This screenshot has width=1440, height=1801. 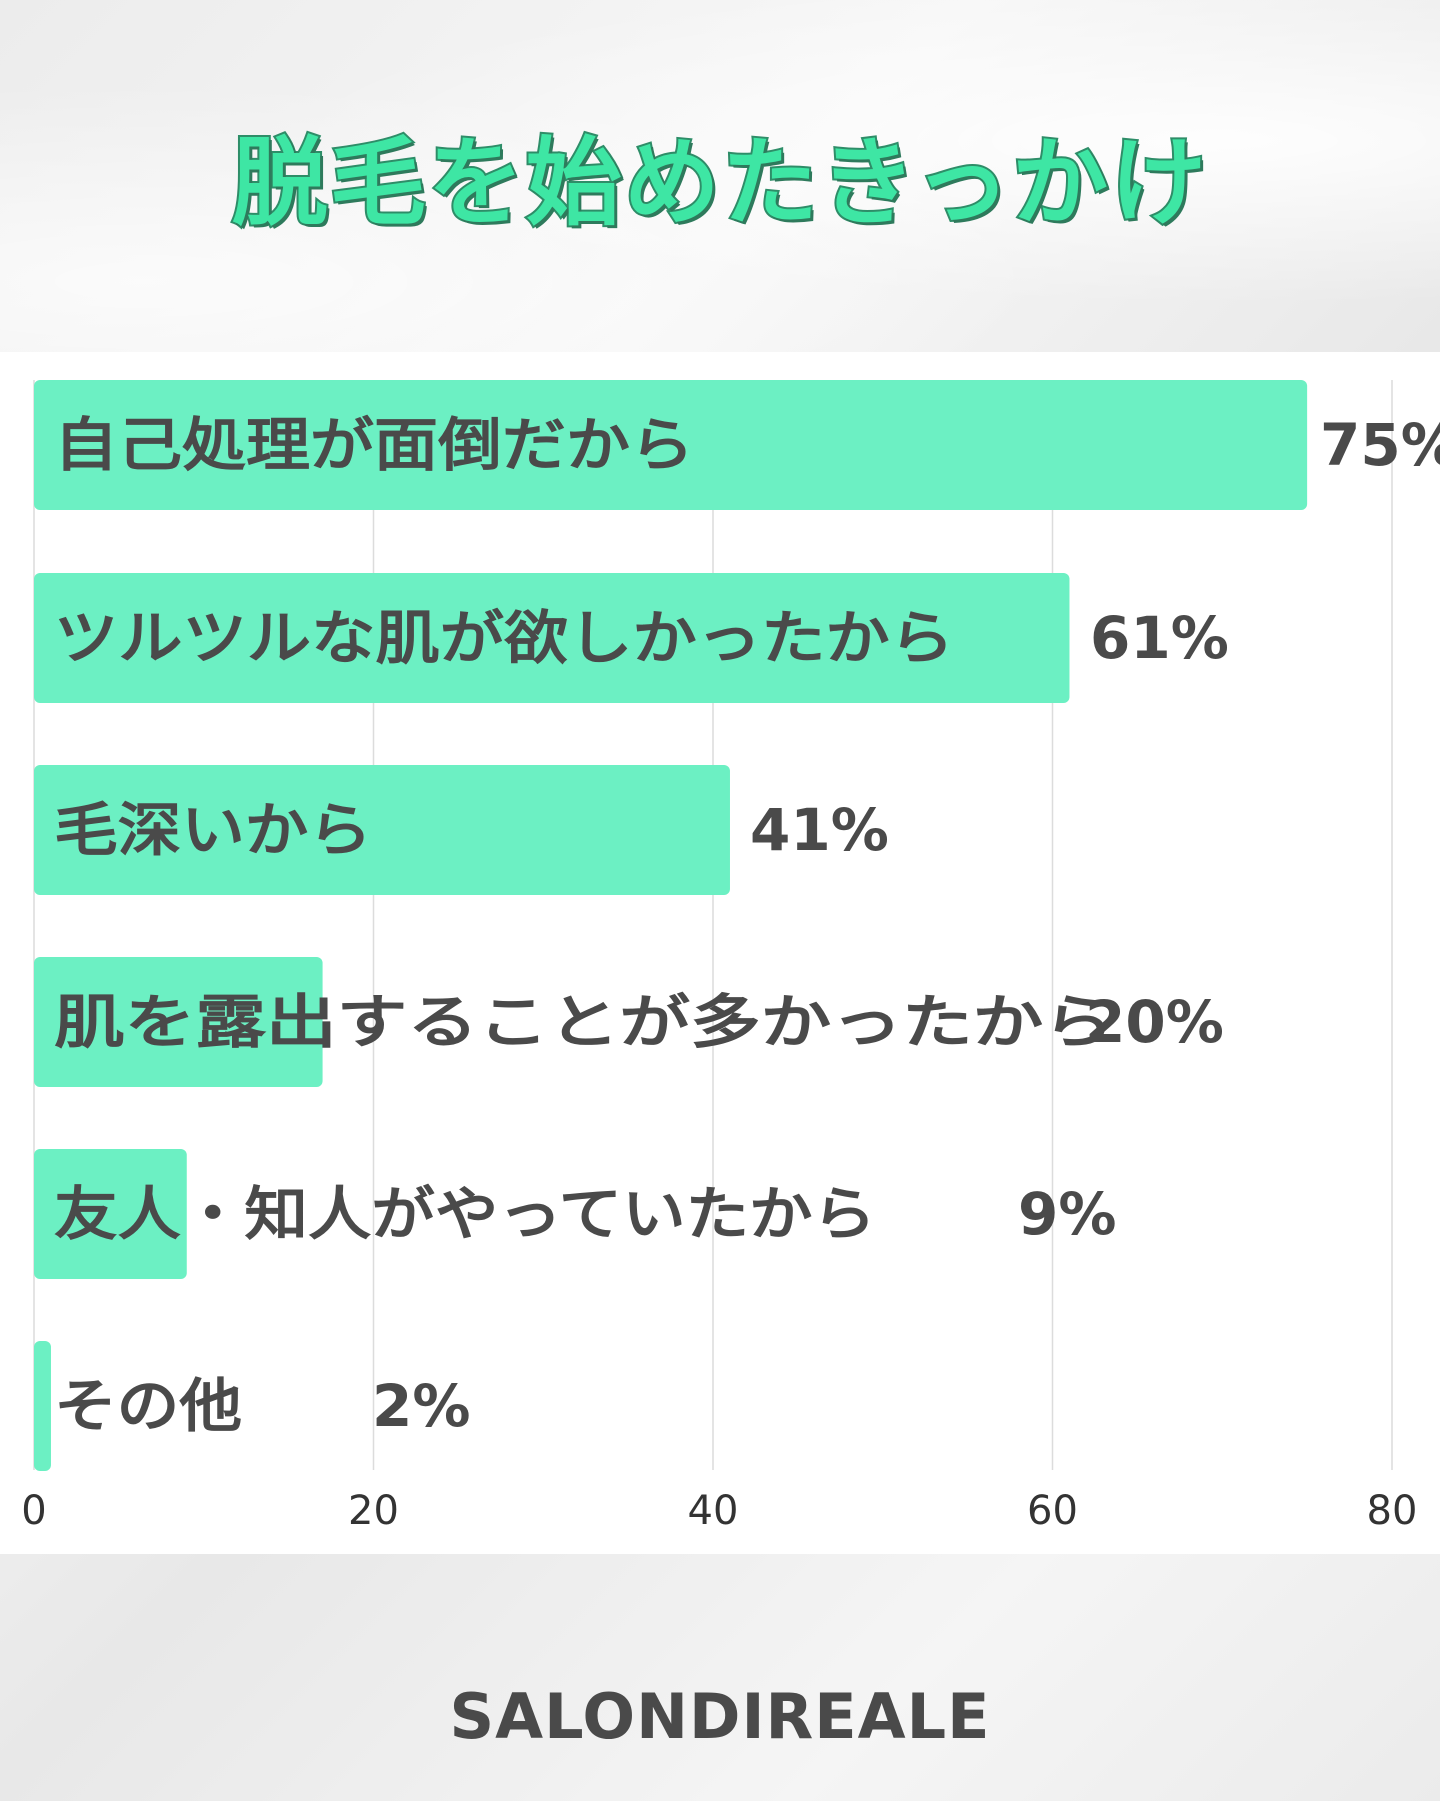 I want to click on x-tick-label: 0, so click(x=33, y=1511).